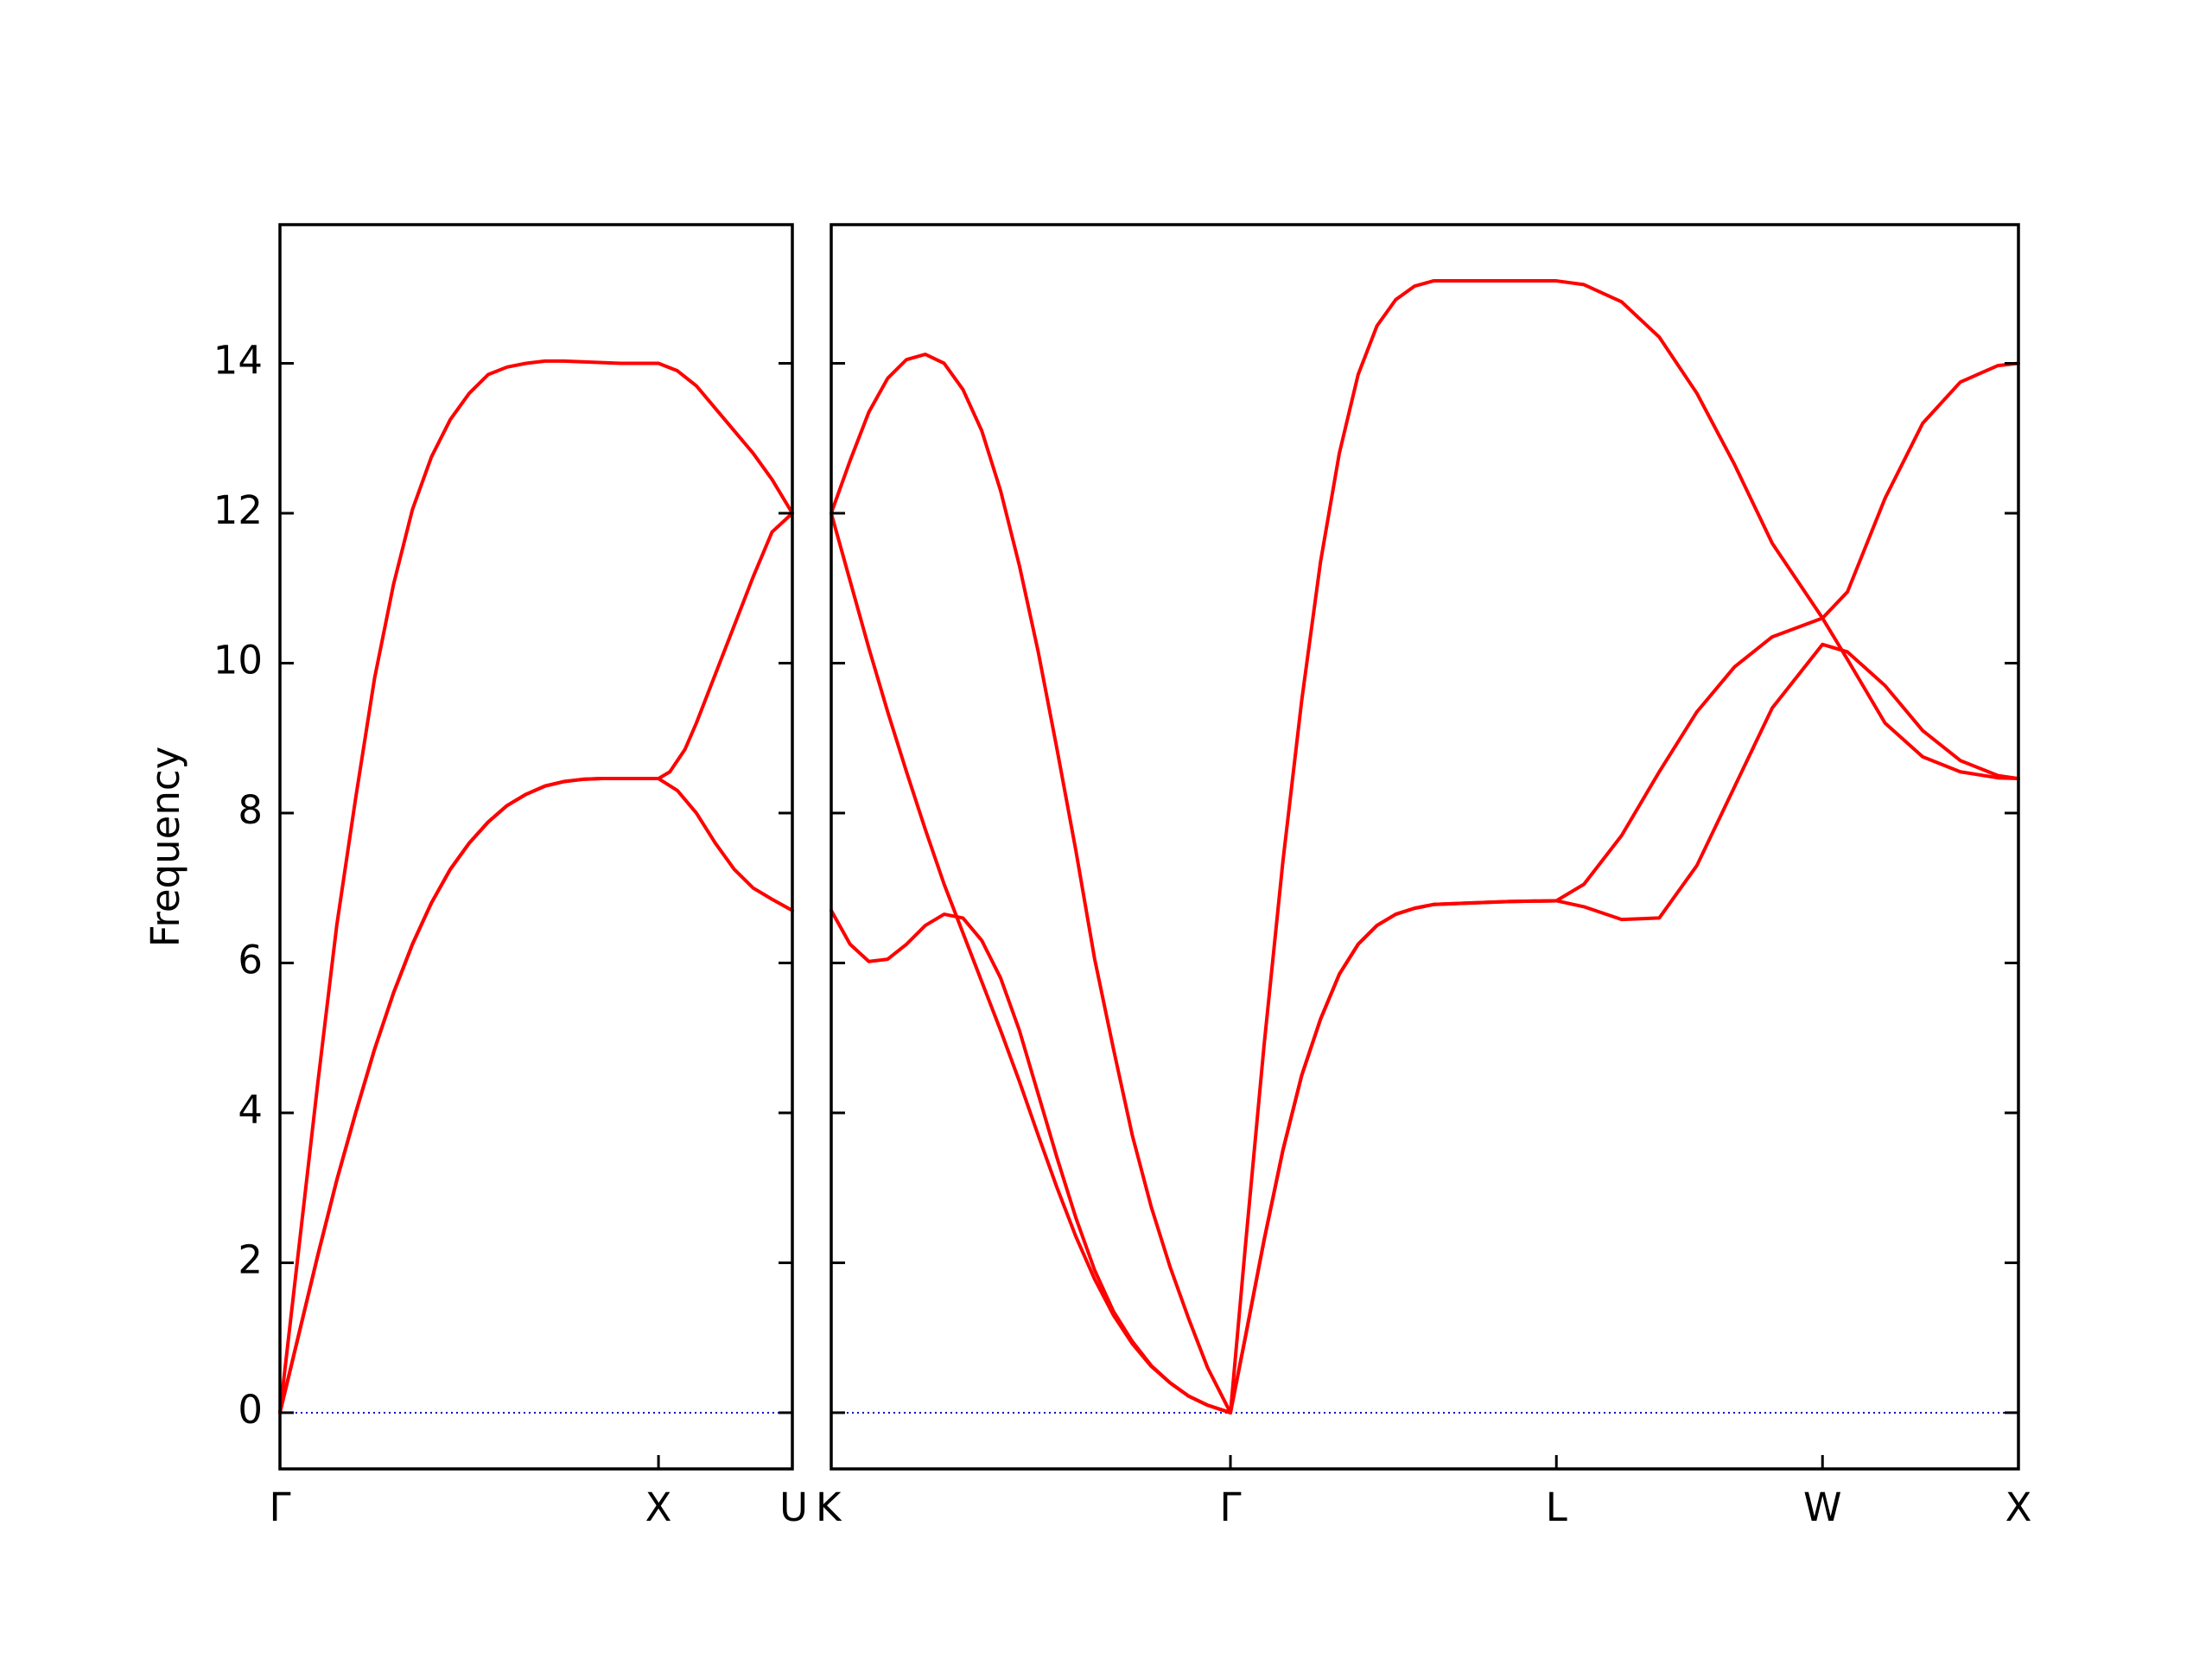 This screenshot has width=2212, height=1659. I want to click on y-tick-label: 4, so click(250, 1110).